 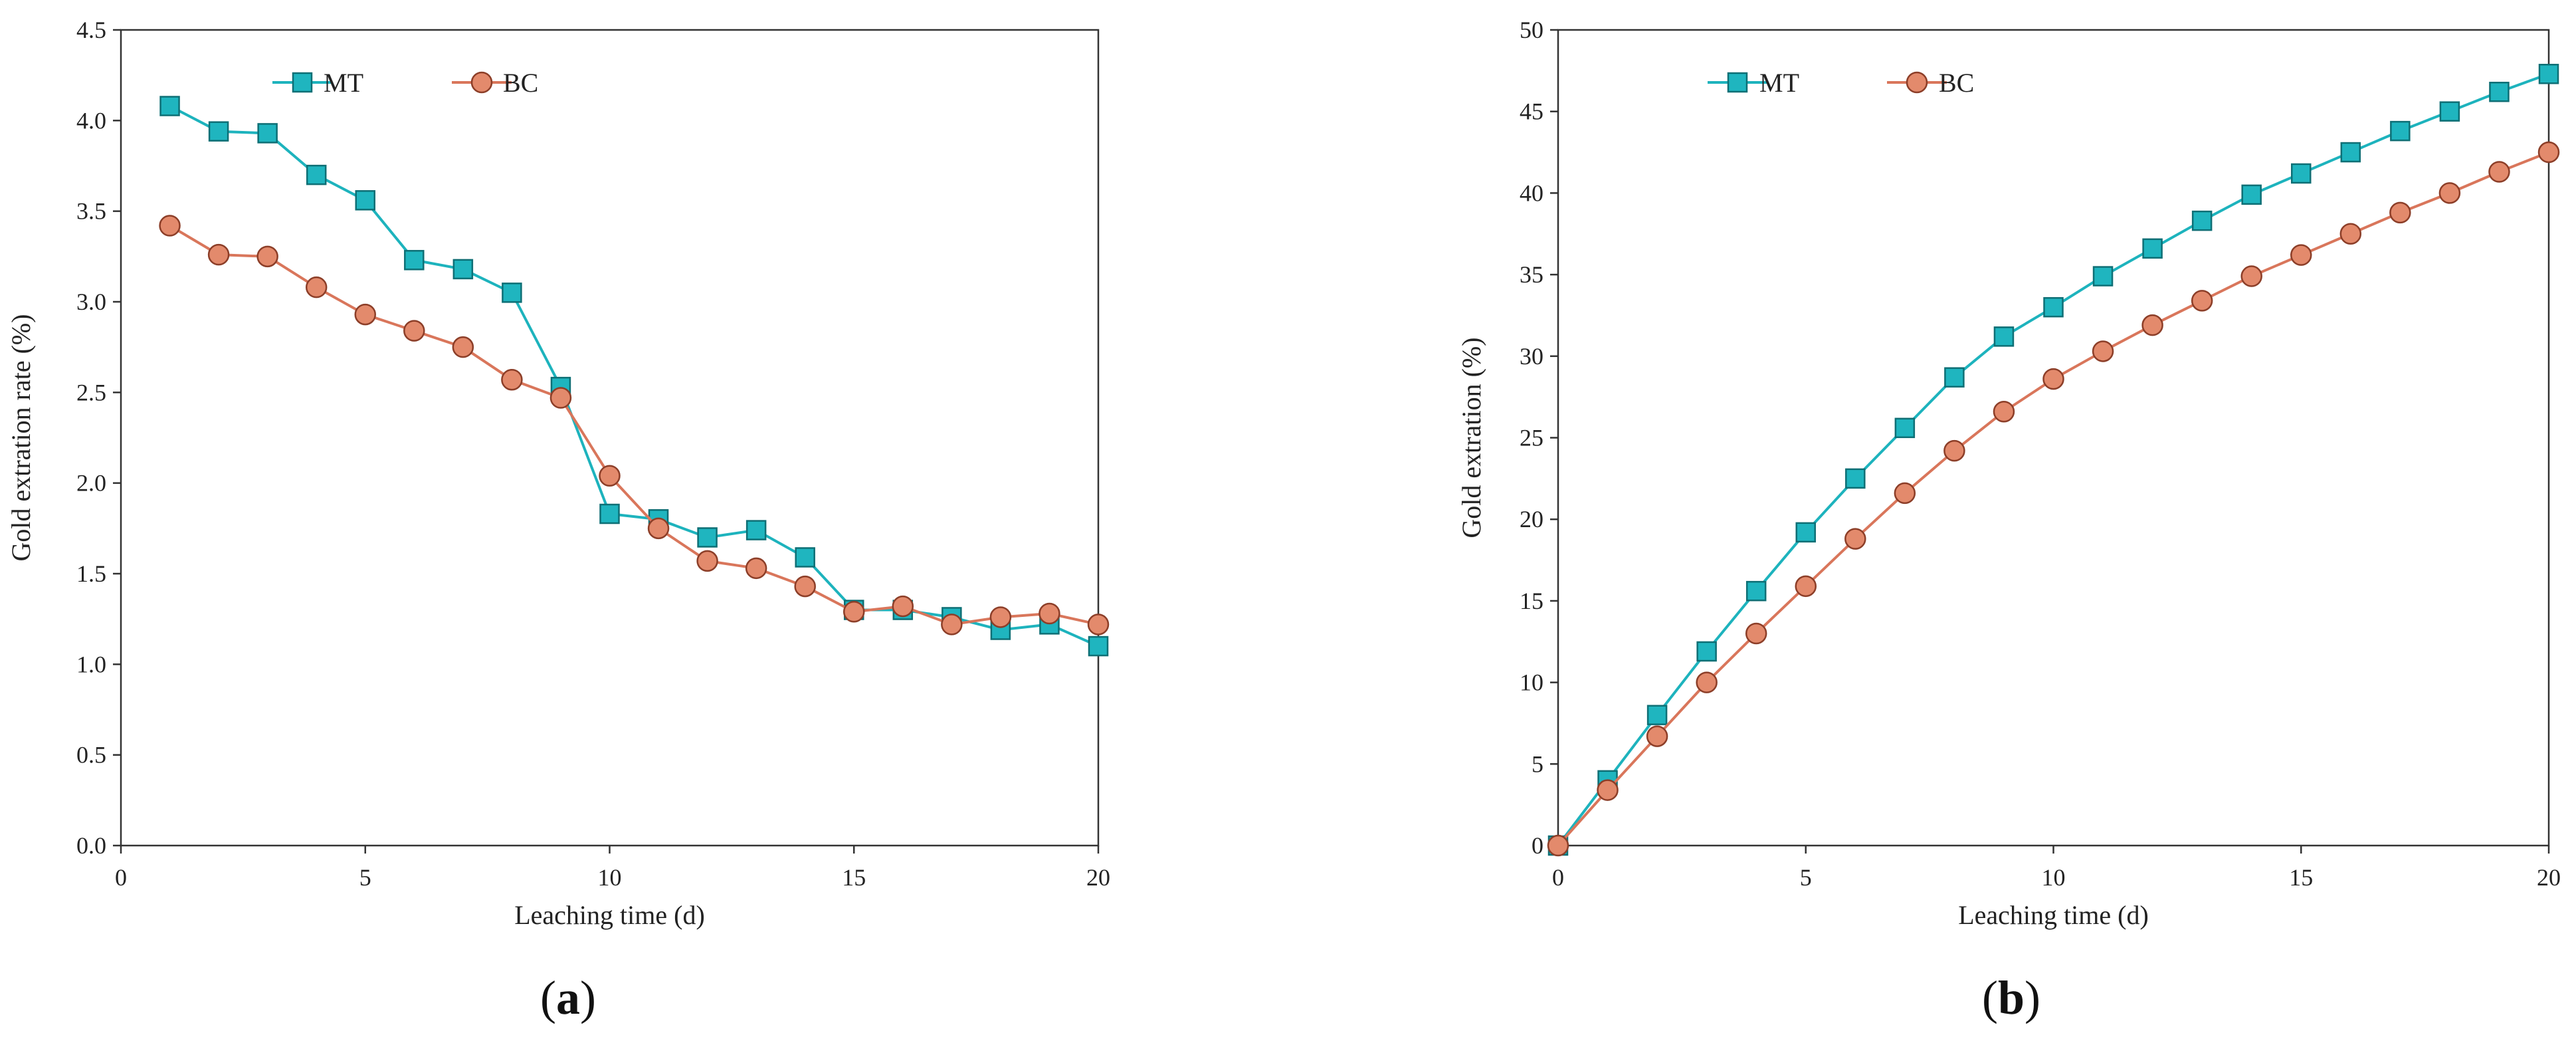 What do you see at coordinates (1537, 763) in the screenshot?
I see `y-tick-label: 5` at bounding box center [1537, 763].